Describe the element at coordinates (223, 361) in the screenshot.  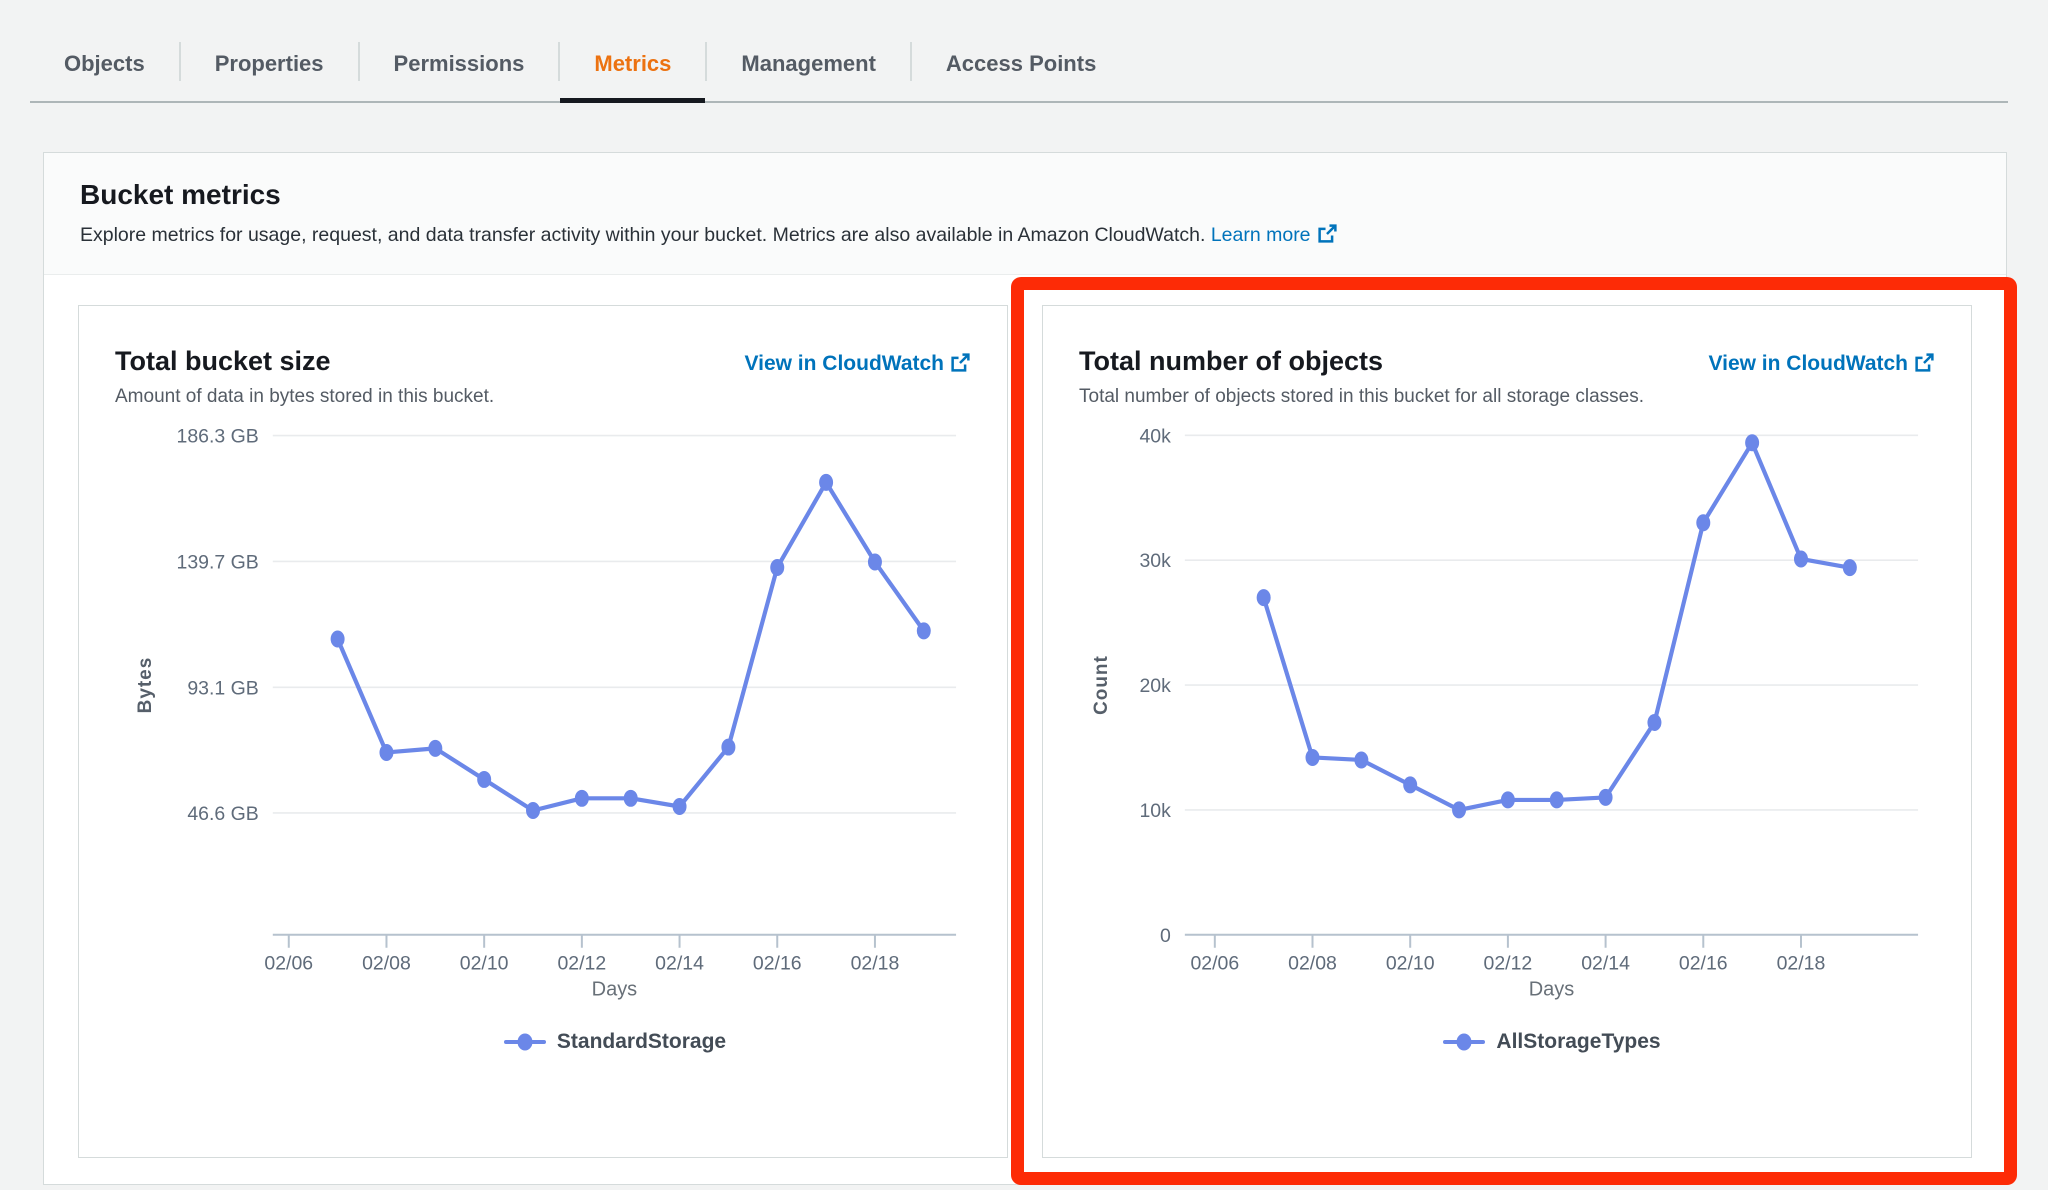
I see `chart-title: Total bucket size` at that location.